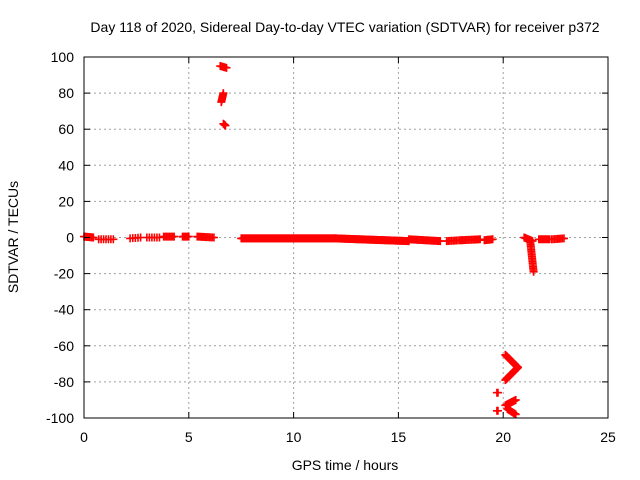 This screenshot has width=640, height=480. What do you see at coordinates (70, 238) in the screenshot?
I see `y-tick-label: 0` at bounding box center [70, 238].